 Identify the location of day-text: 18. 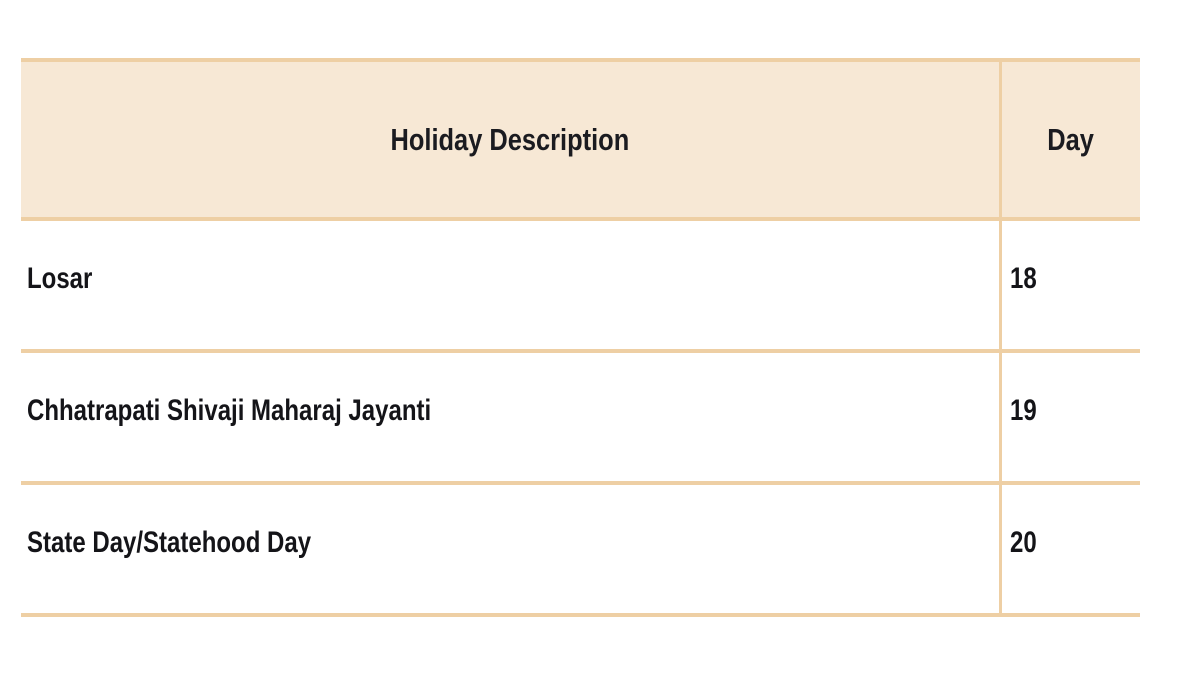
(1023, 278).